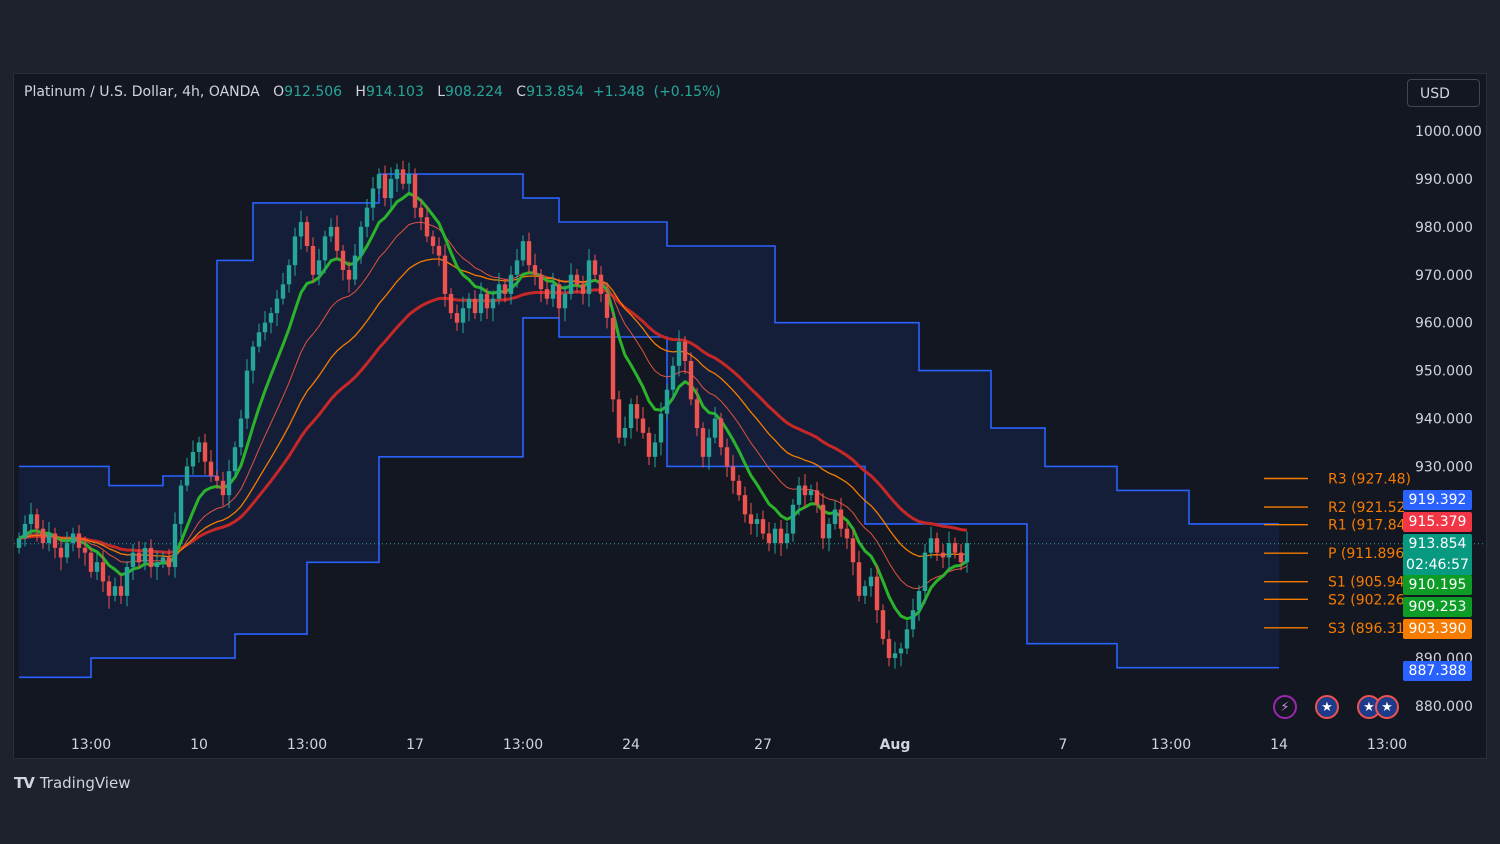 This screenshot has width=1500, height=844. I want to click on y-tick-label: 980.000, so click(1444, 228).